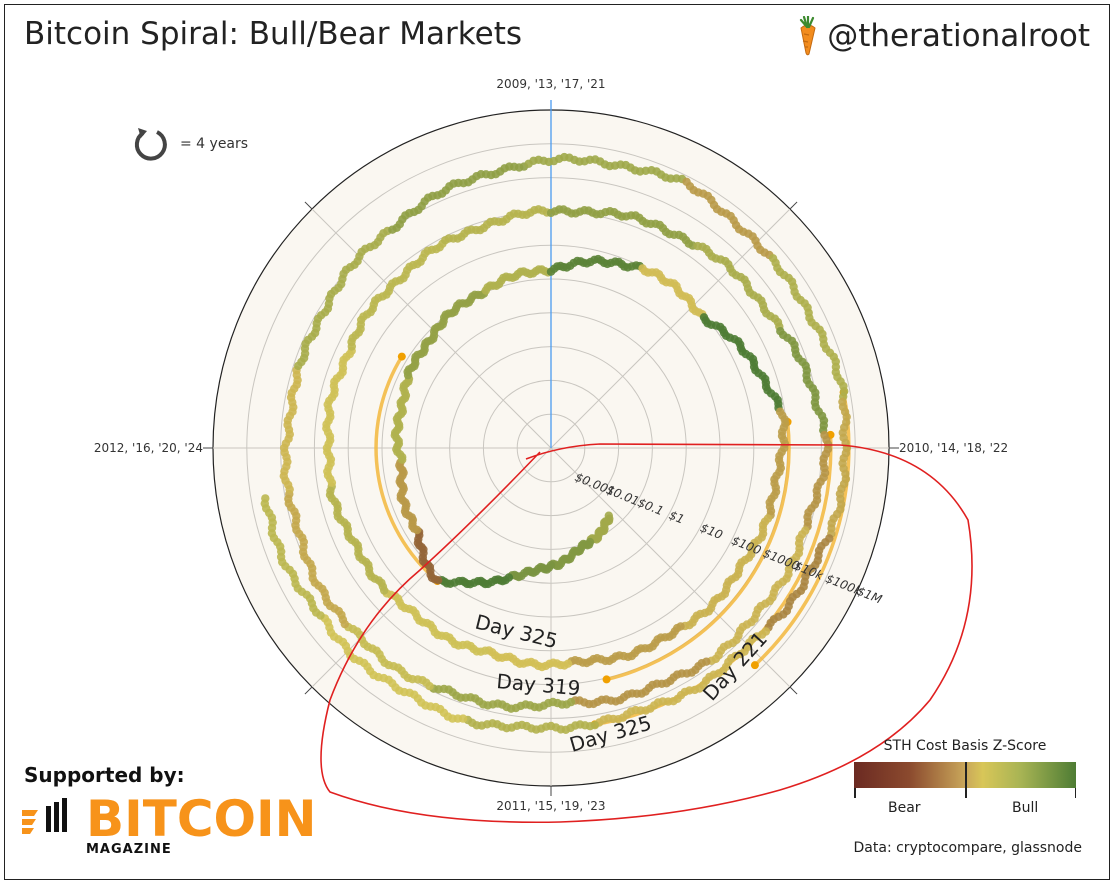  Describe the element at coordinates (265, 498) in the screenshot. I see `spiral-point` at that location.